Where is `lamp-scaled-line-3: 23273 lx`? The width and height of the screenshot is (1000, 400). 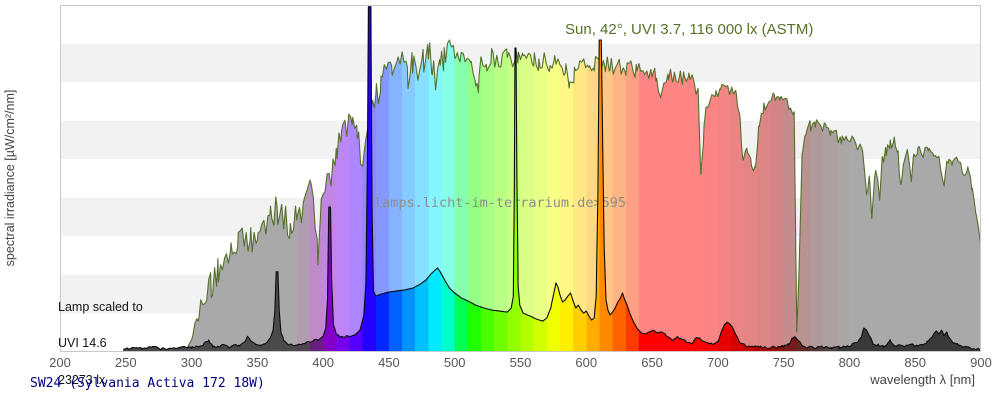
lamp-scaled-line-3: 23273 lx is located at coordinates (82, 380).